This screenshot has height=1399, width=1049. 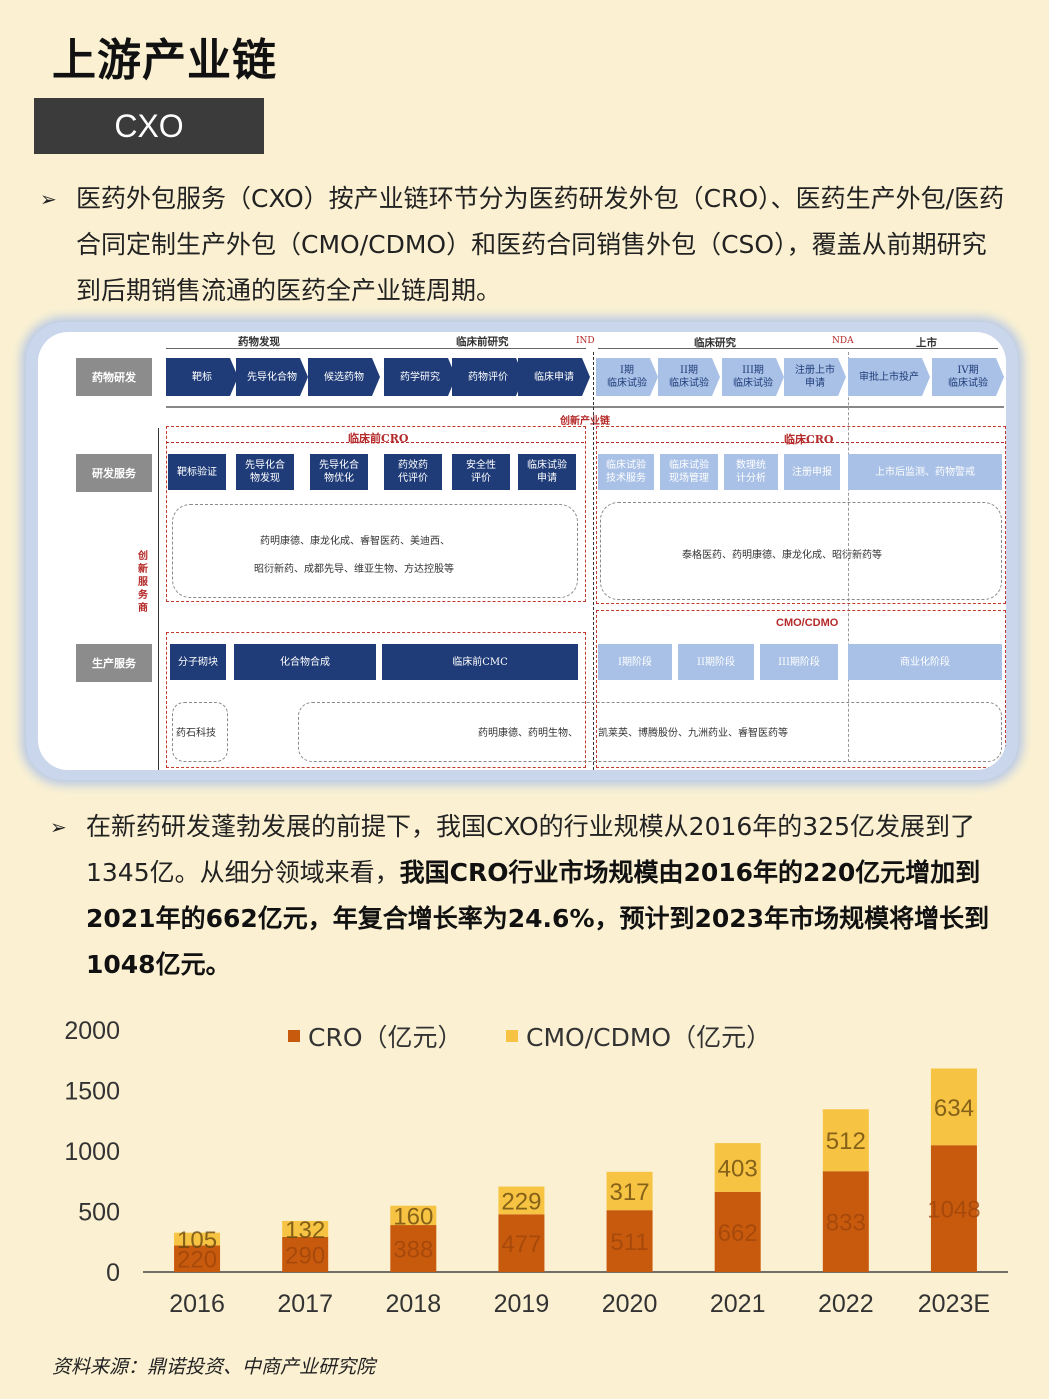 I want to click on data-label-1-0: 105, so click(x=197, y=1240).